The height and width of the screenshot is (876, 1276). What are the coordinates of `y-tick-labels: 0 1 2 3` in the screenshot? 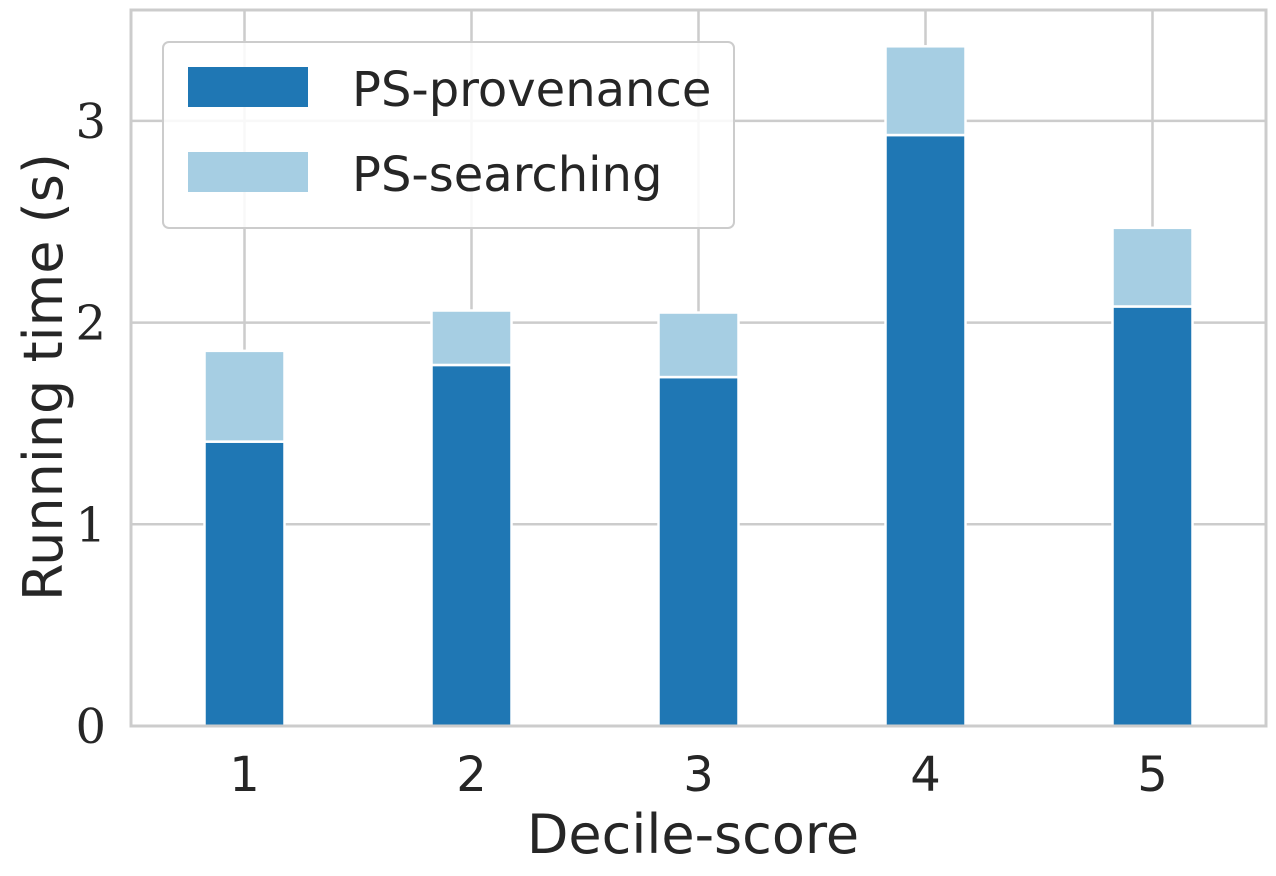 It's located at (90, 424).